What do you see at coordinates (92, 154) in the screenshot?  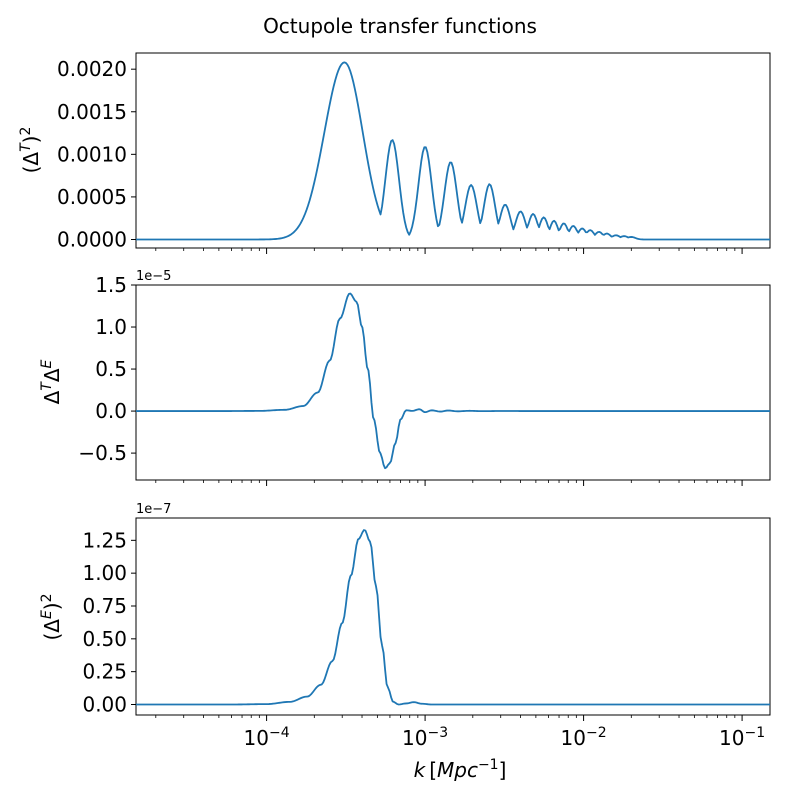 I see `y-tick-label: 0.0010` at bounding box center [92, 154].